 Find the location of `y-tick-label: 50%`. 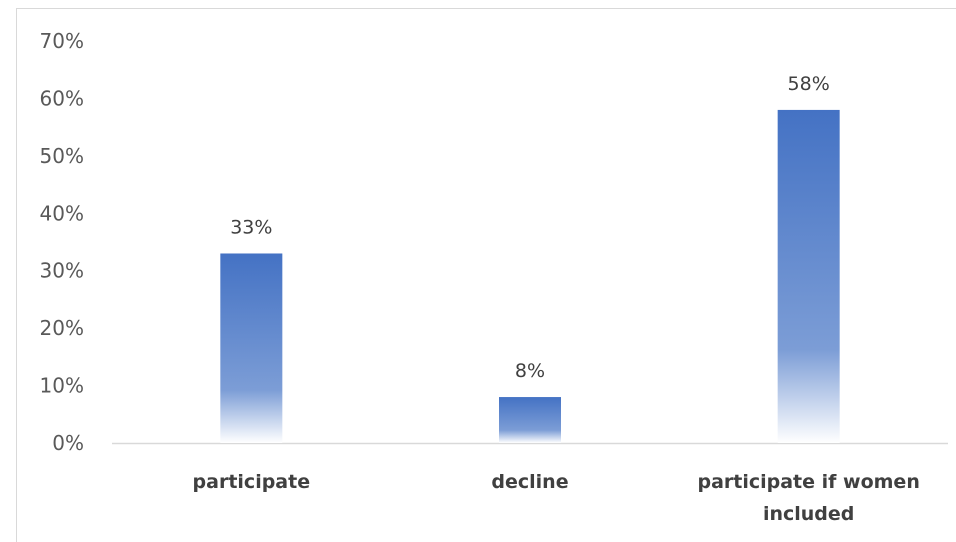

y-tick-label: 50% is located at coordinates (62, 156).